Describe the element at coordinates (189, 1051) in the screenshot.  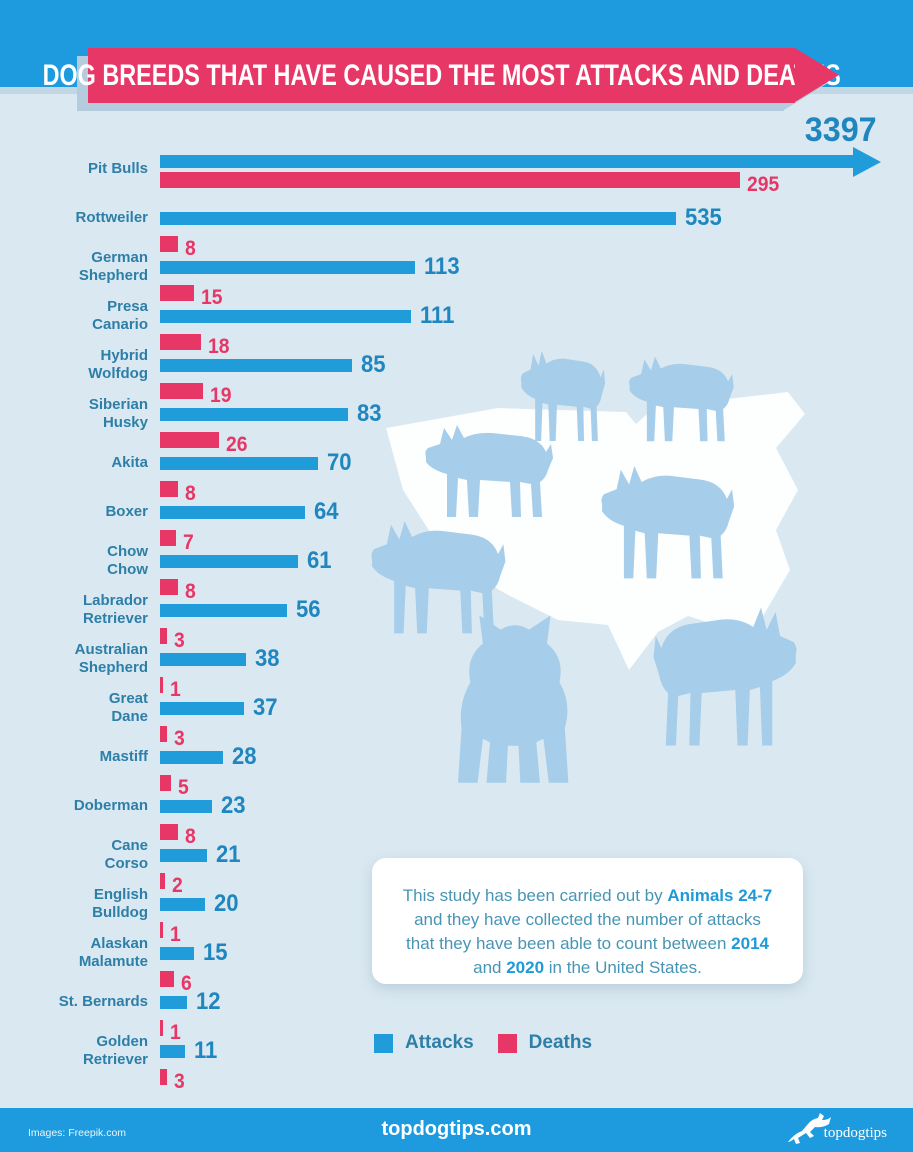
I see `attacks-bar-line: 11` at that location.